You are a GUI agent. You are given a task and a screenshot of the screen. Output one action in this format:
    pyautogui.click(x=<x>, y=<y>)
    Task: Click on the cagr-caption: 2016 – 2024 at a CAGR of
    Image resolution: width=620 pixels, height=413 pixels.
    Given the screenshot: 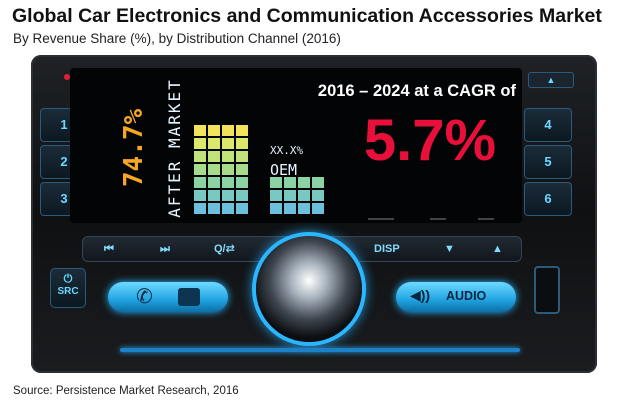 What is the action you would take?
    pyautogui.click(x=417, y=91)
    